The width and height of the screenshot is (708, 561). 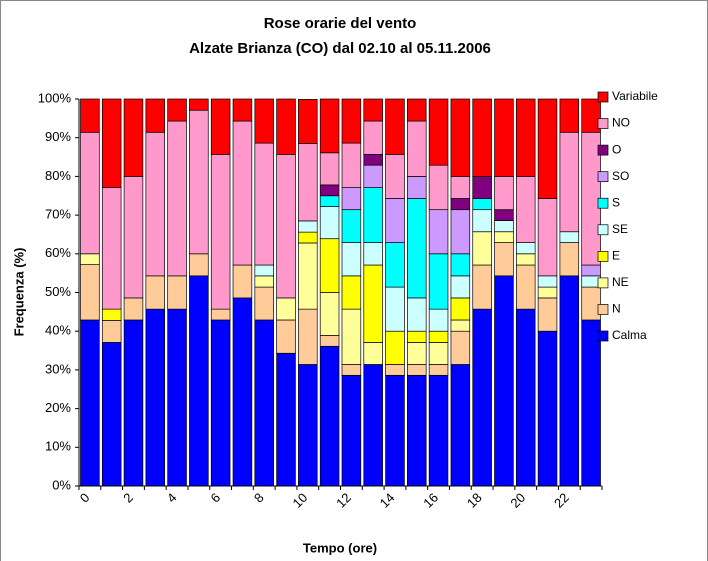 What do you see at coordinates (58, 214) in the screenshot?
I see `y-tick-label: 70%` at bounding box center [58, 214].